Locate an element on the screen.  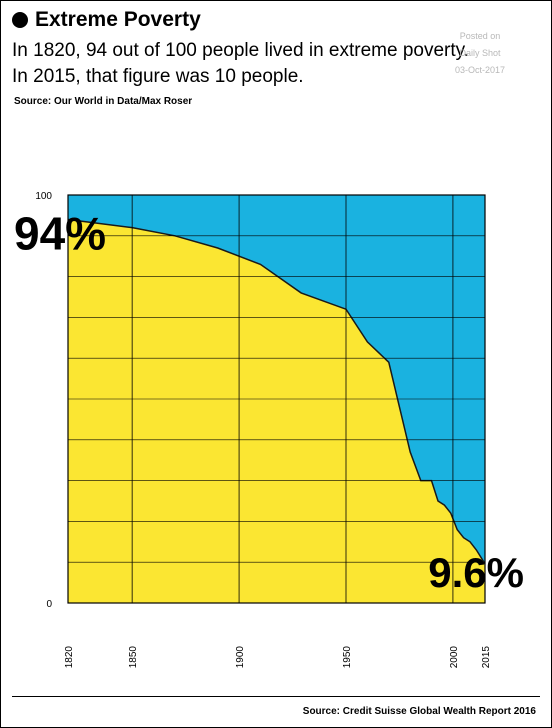
x-tick-label: 1850 is located at coordinates (133, 657).